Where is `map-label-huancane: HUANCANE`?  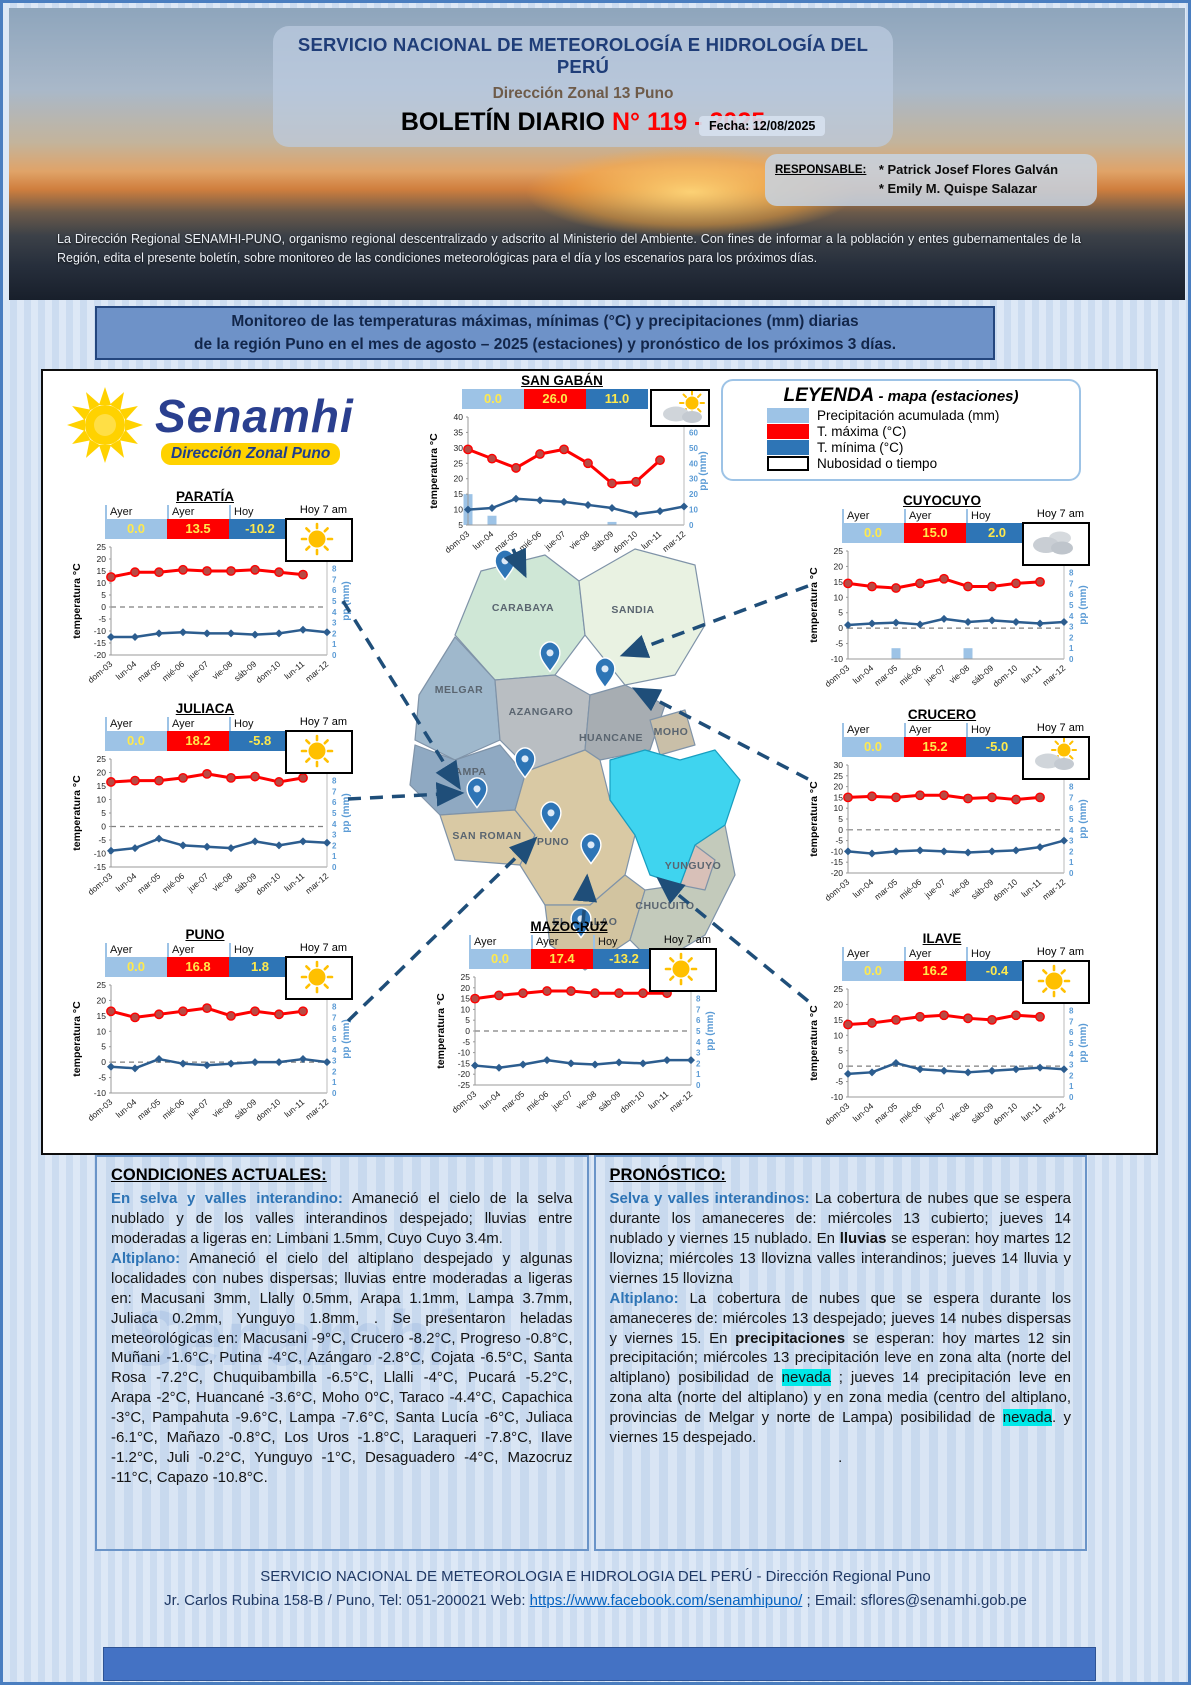 map-label-huancane: HUANCANE is located at coordinates (611, 738).